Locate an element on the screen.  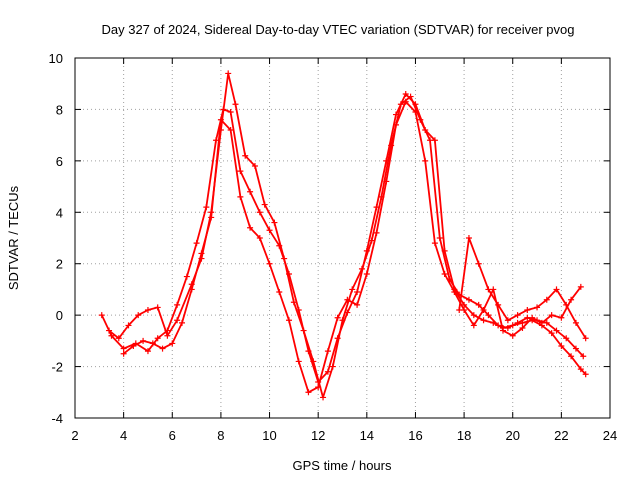
y-tick-label: 10 is located at coordinates (56, 58).